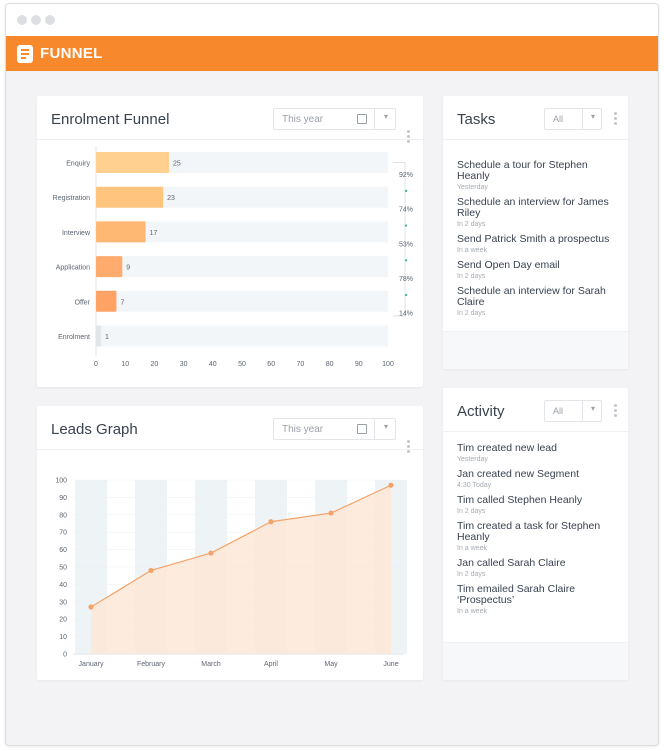 The width and height of the screenshot is (664, 751). Describe the element at coordinates (271, 664) in the screenshot. I see `x-tick-label: April` at that location.